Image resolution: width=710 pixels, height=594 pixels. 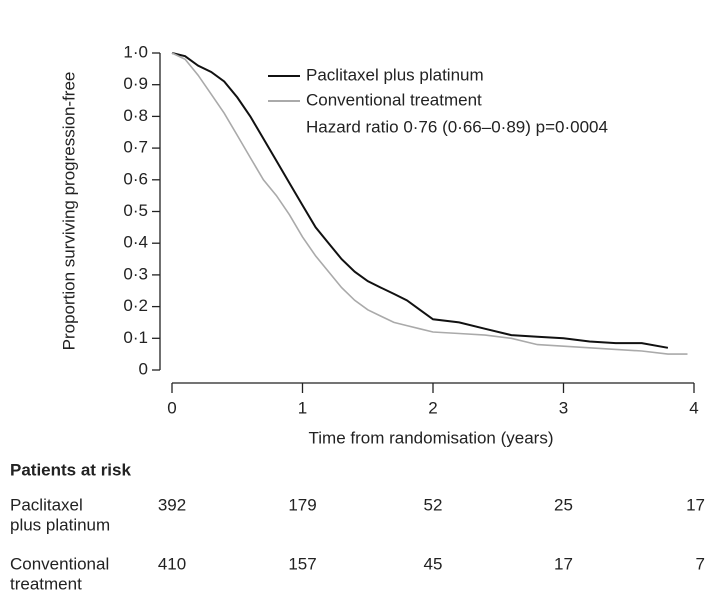 I want to click on risk-count: 52, so click(x=433, y=504).